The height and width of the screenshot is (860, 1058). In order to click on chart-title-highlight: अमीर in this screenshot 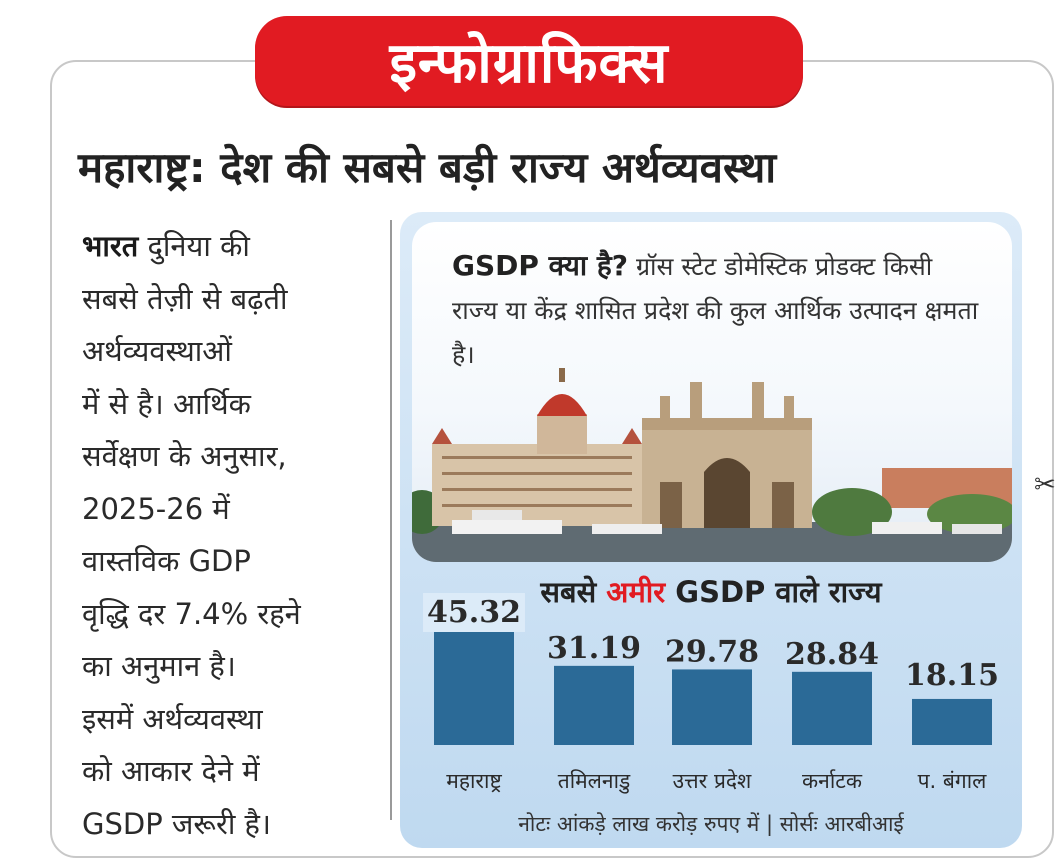, I will do `click(636, 592)`.